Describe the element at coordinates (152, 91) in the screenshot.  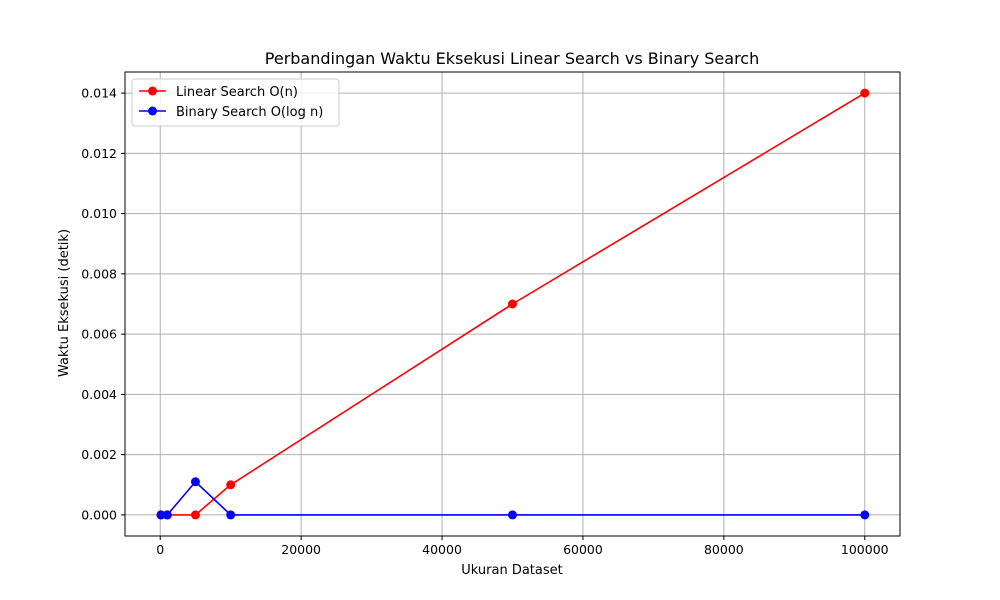
I see `legend-marker-linear-search` at that location.